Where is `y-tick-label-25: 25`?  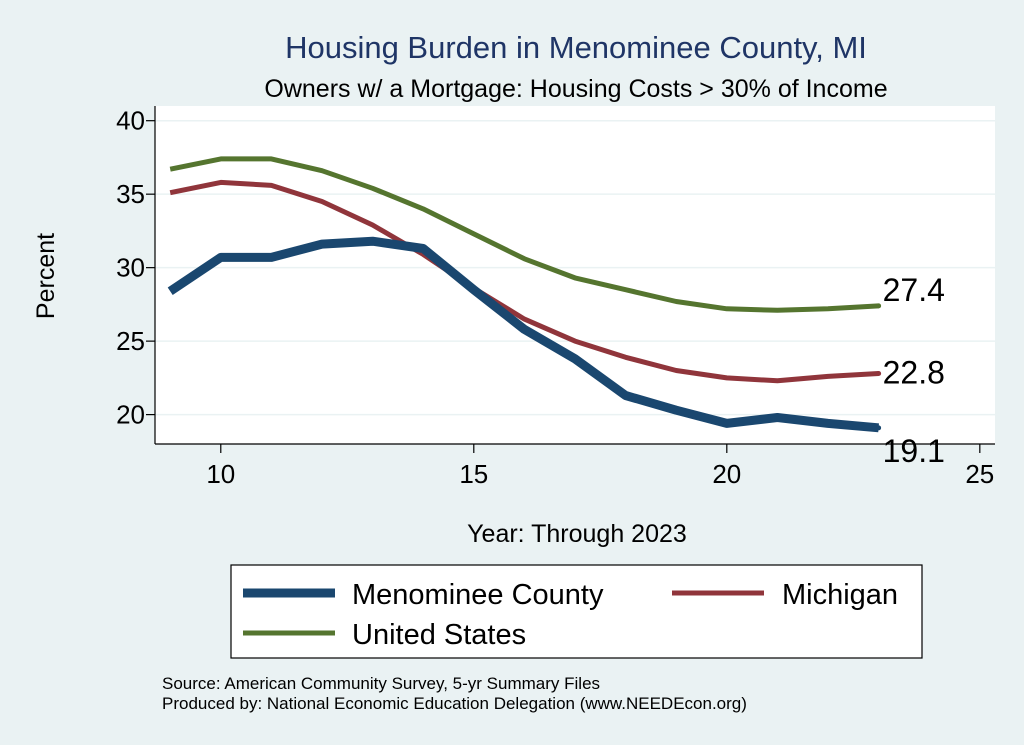 y-tick-label-25: 25 is located at coordinates (130, 341).